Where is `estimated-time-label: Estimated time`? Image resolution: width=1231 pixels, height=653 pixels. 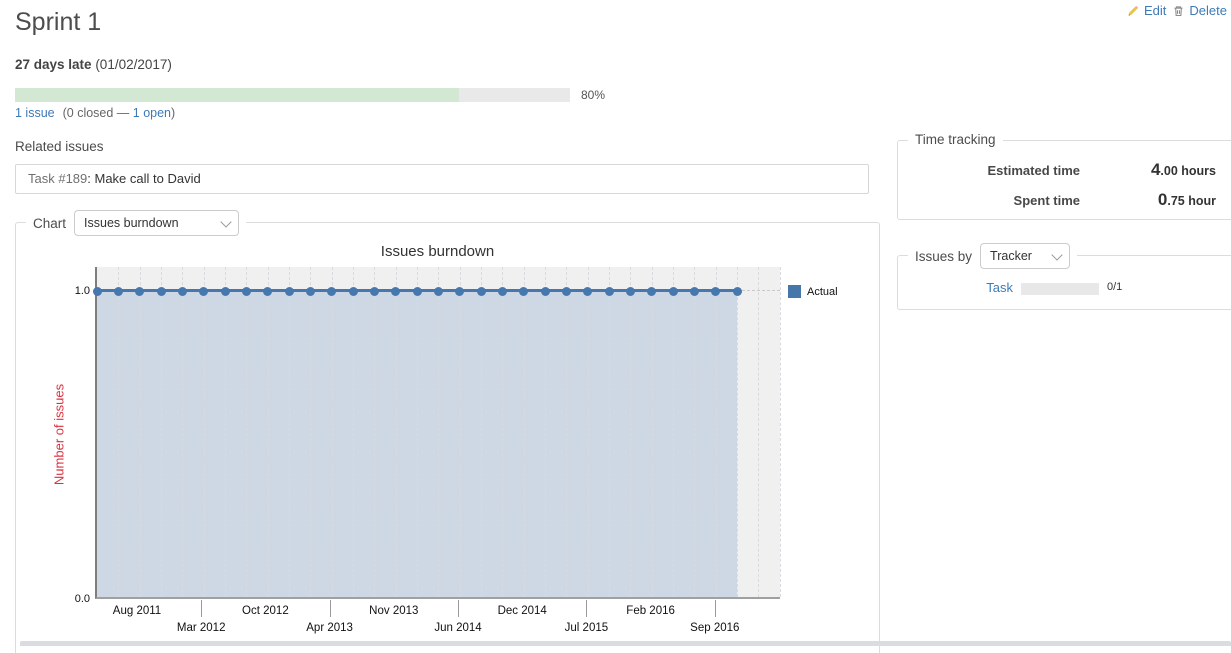 estimated-time-label: Estimated time is located at coordinates (1033, 170).